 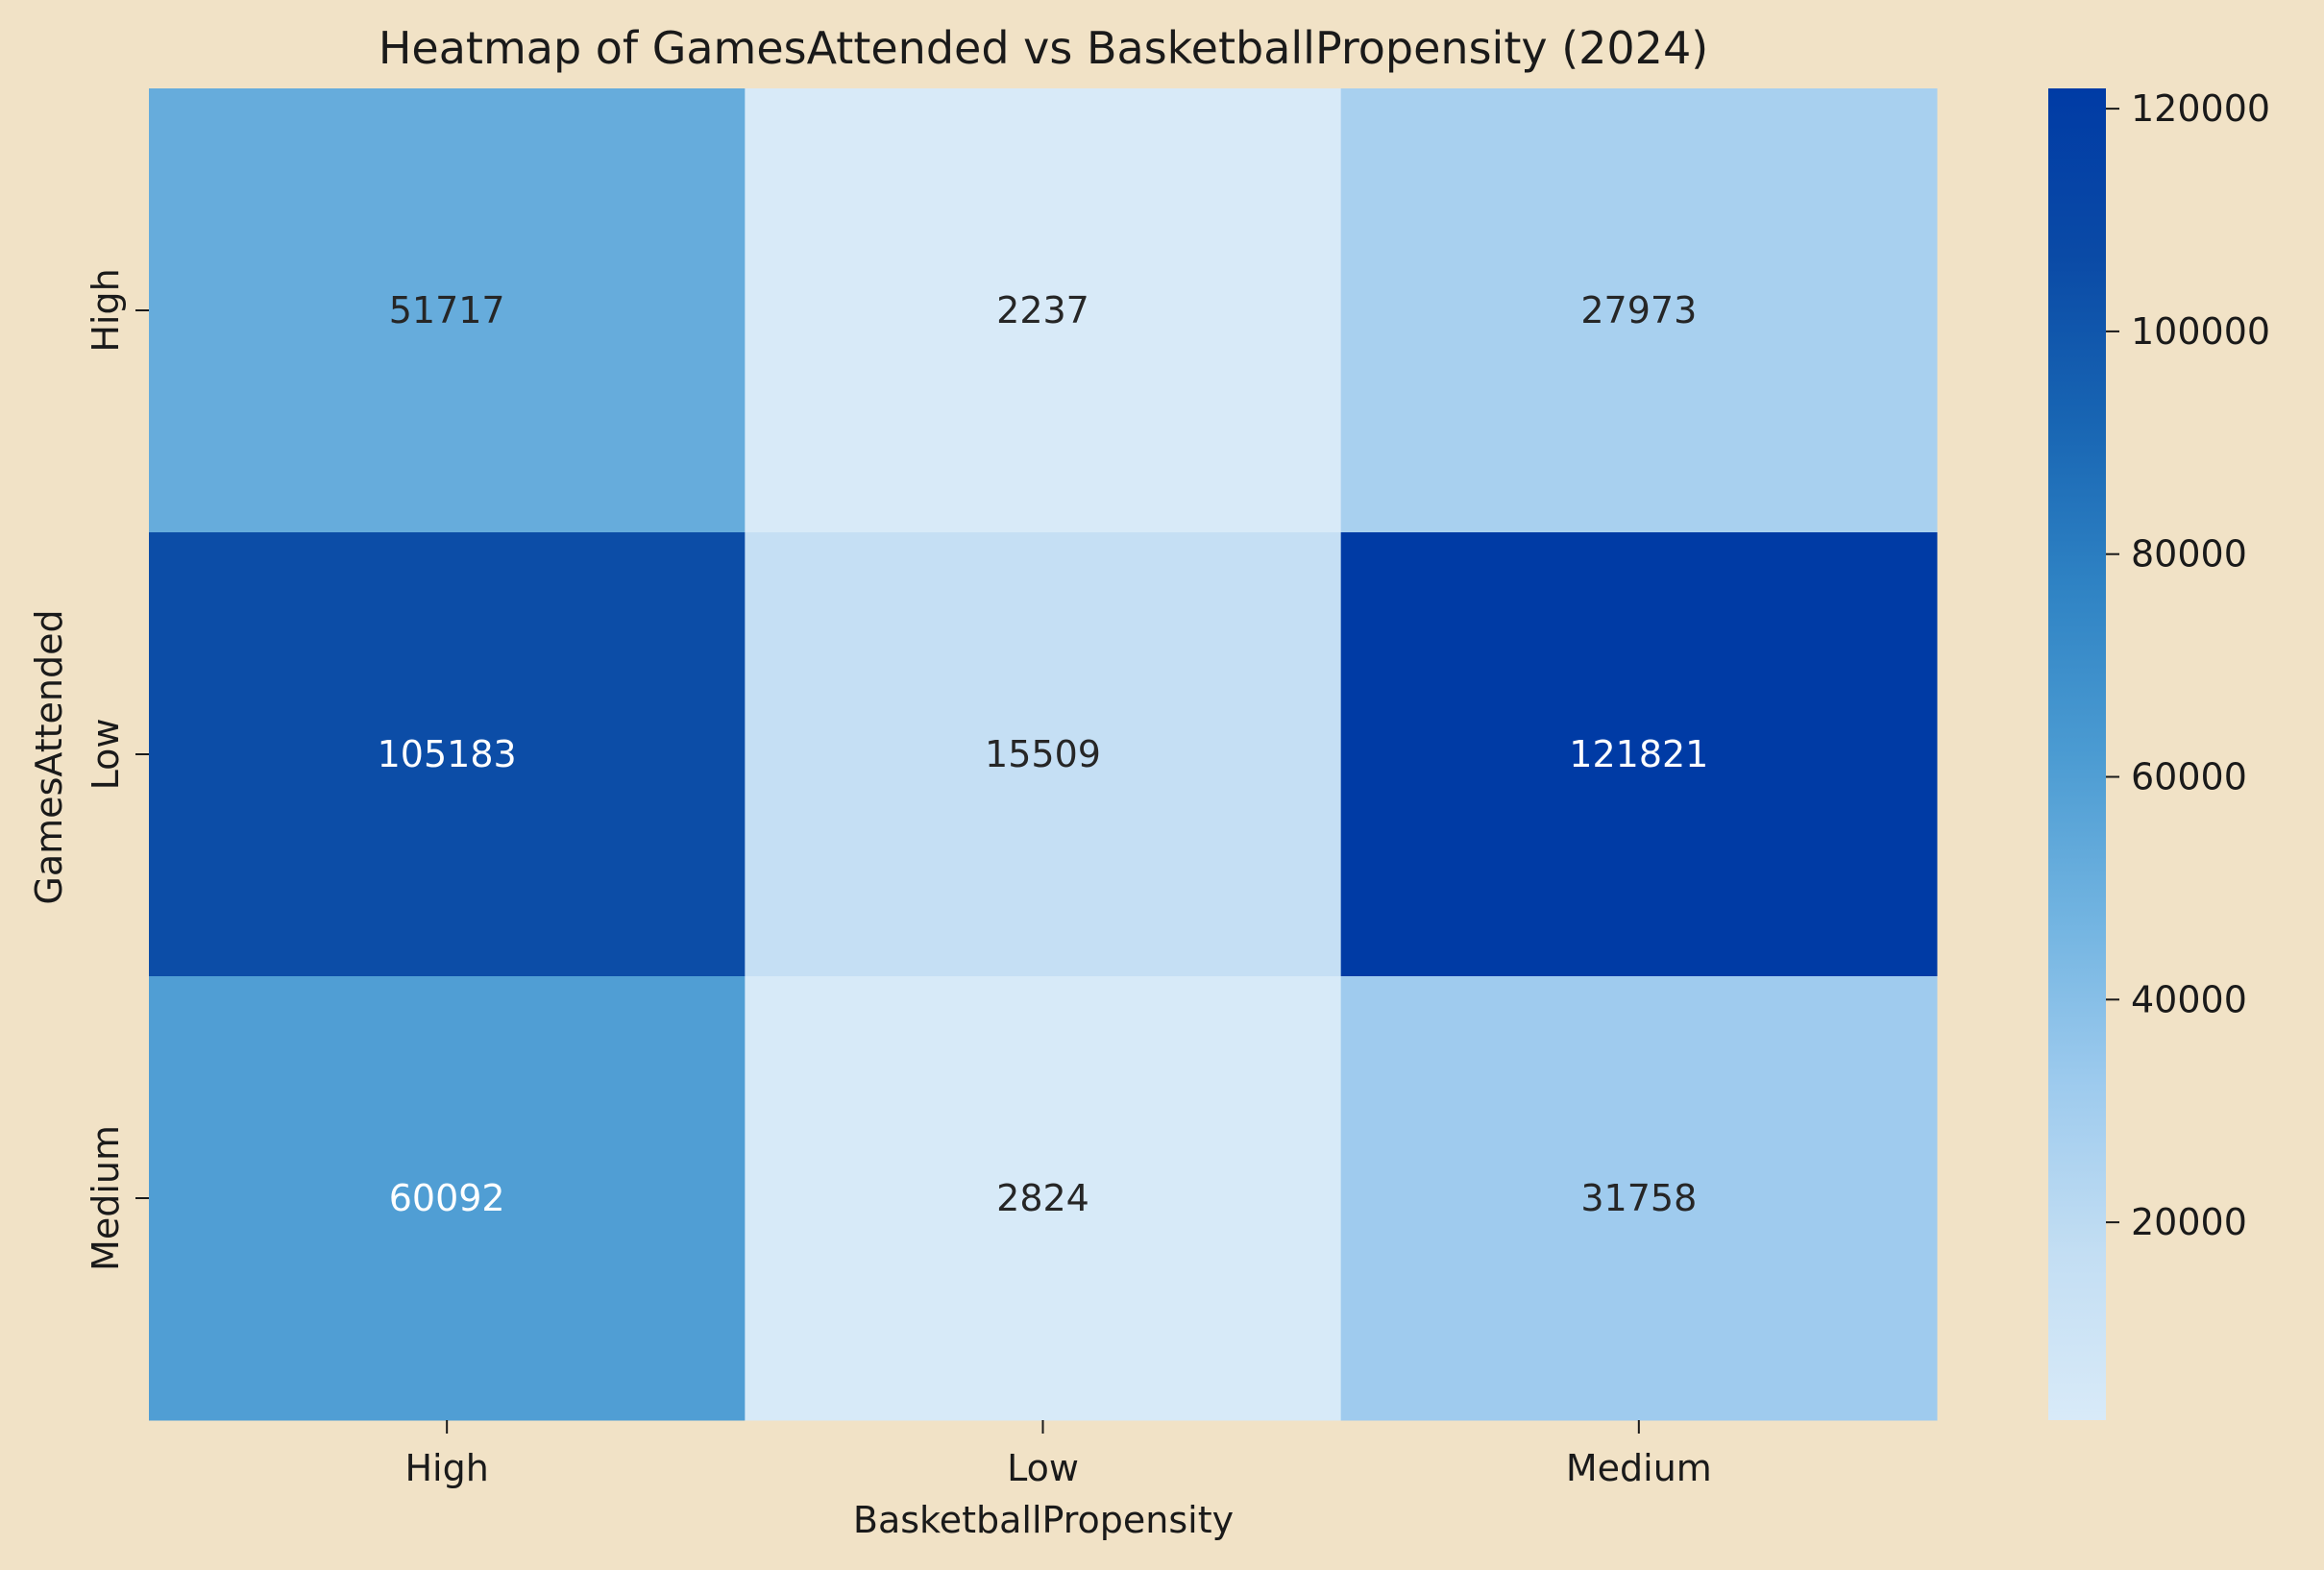 I want to click on y-tick-label: Low, so click(x=106, y=755).